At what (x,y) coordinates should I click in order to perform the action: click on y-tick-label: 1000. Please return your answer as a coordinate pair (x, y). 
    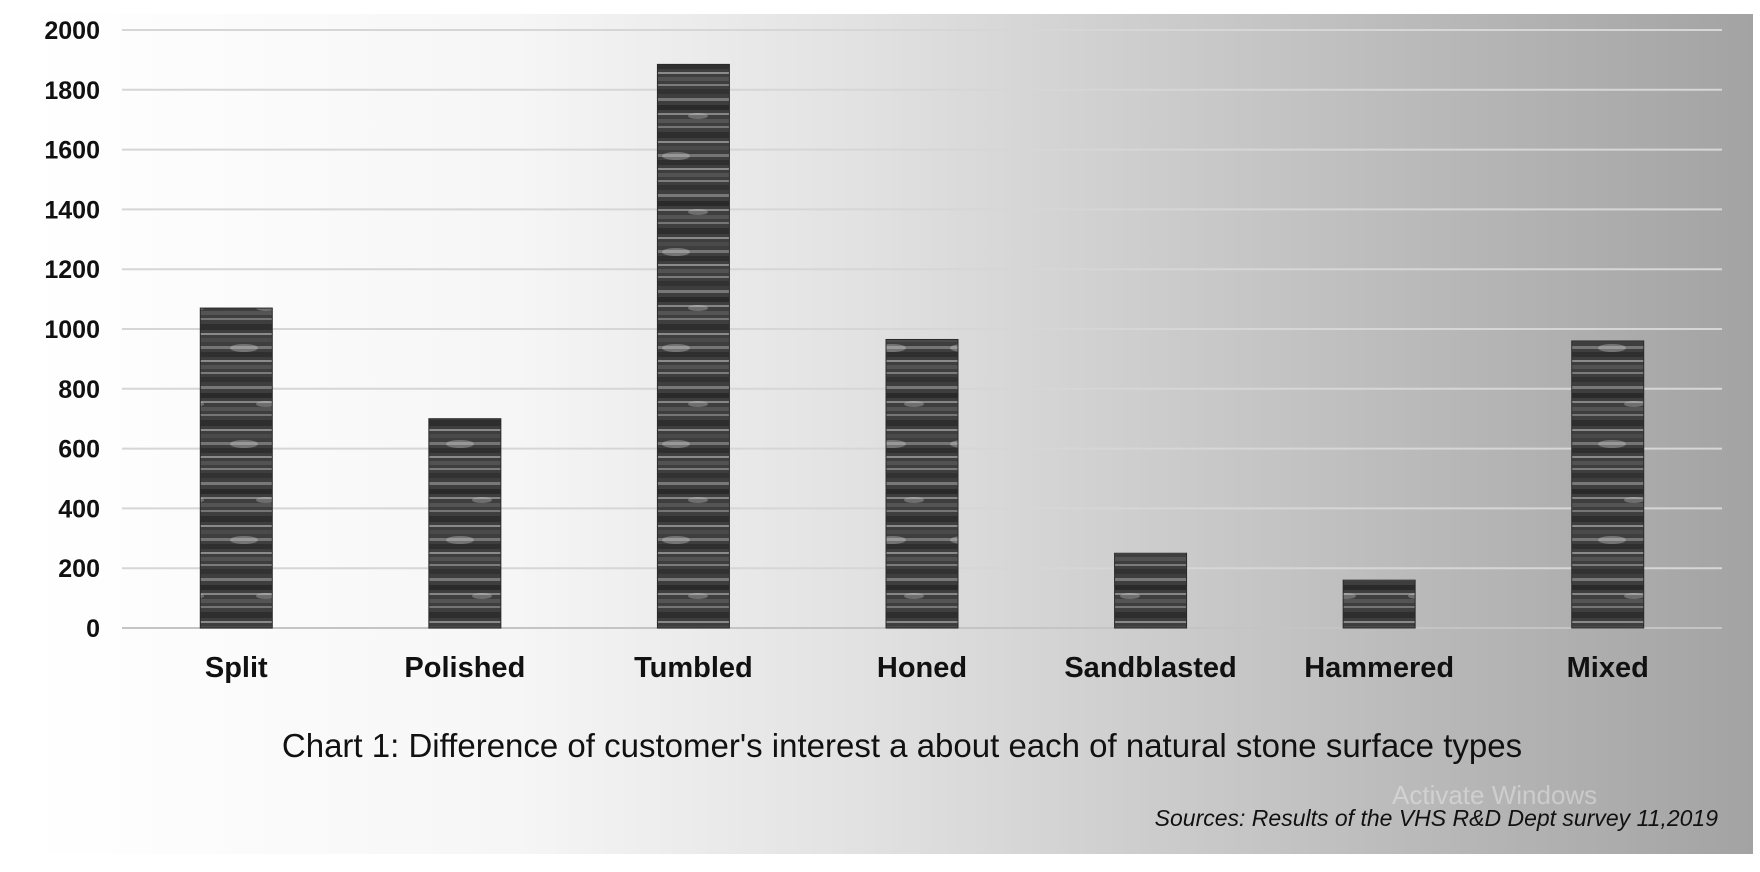
    Looking at the image, I should click on (72, 330).